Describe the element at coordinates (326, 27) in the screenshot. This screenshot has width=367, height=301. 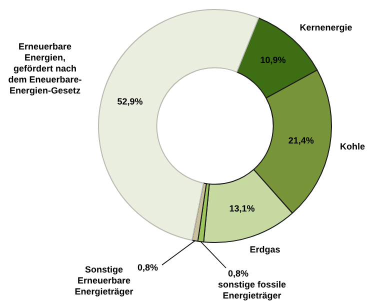
I see `slice-label: Kernenergie` at that location.